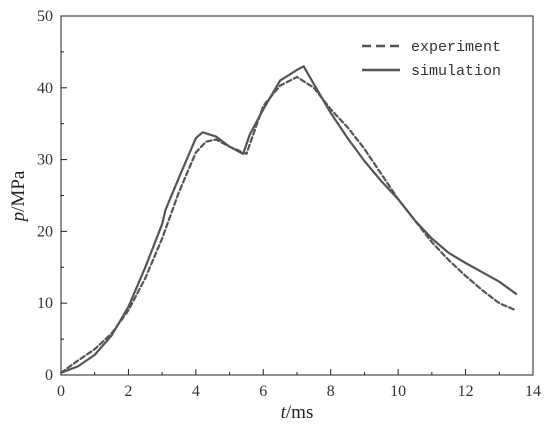 This screenshot has height=433, width=550. I want to click on y-tick-label: 20, so click(45, 231).